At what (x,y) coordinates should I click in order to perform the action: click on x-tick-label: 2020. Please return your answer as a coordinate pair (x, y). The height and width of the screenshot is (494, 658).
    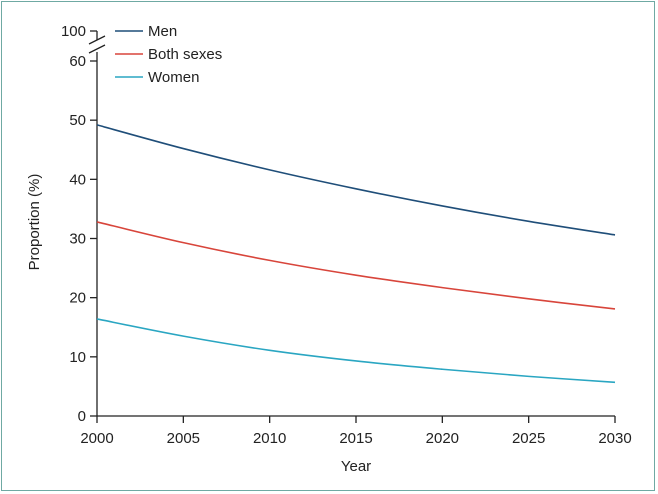
    Looking at the image, I should click on (442, 438).